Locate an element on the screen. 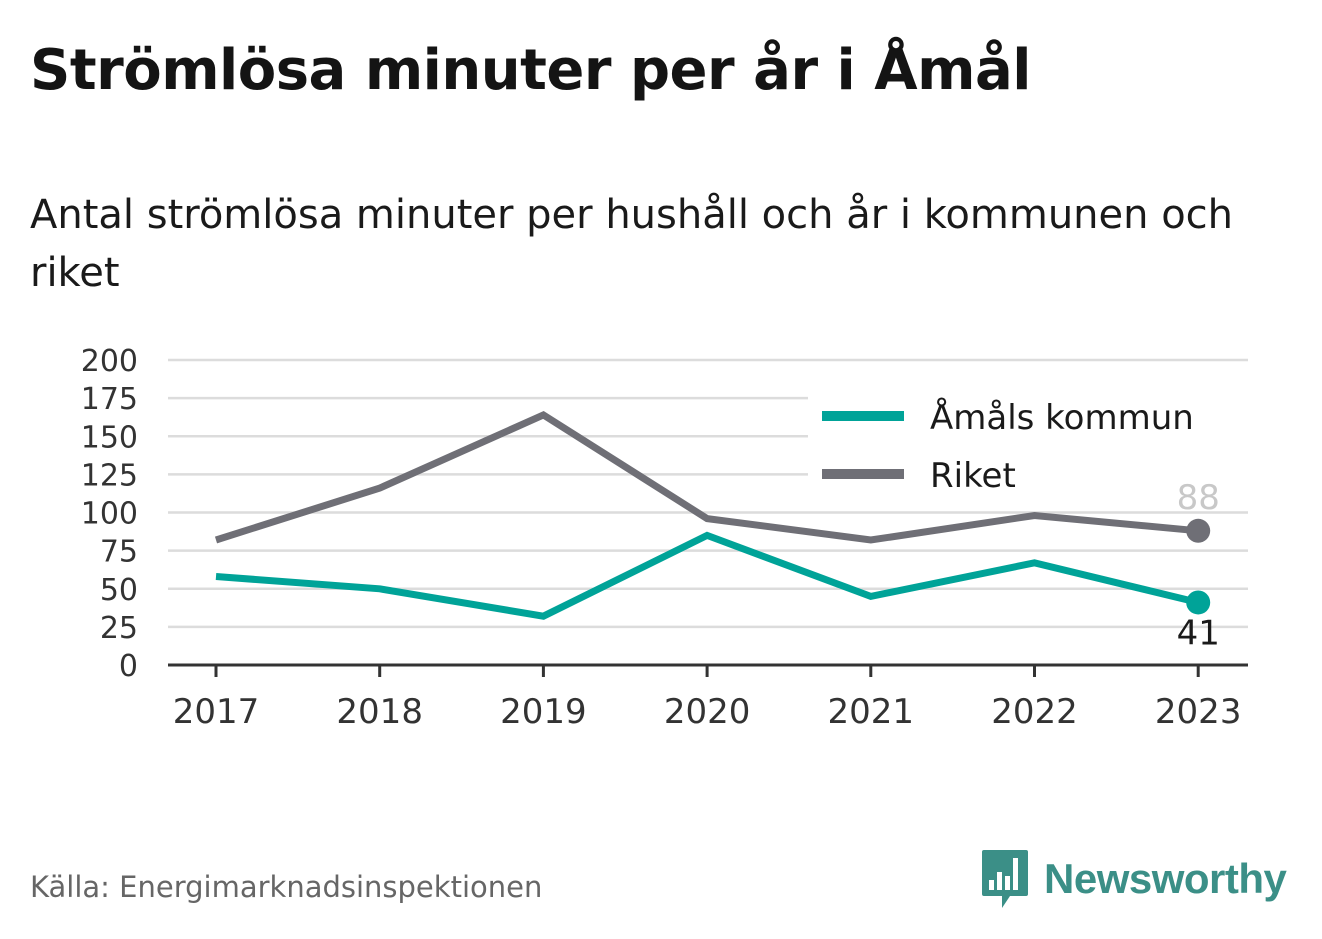  legend: Åmåls kommun Riket is located at coordinates (1028, 445).